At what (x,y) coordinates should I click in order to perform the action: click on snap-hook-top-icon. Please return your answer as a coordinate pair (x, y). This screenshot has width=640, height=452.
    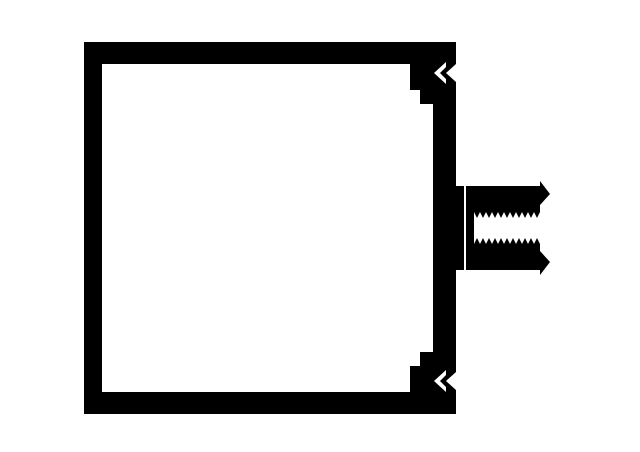
    Looking at the image, I should click on (445, 73).